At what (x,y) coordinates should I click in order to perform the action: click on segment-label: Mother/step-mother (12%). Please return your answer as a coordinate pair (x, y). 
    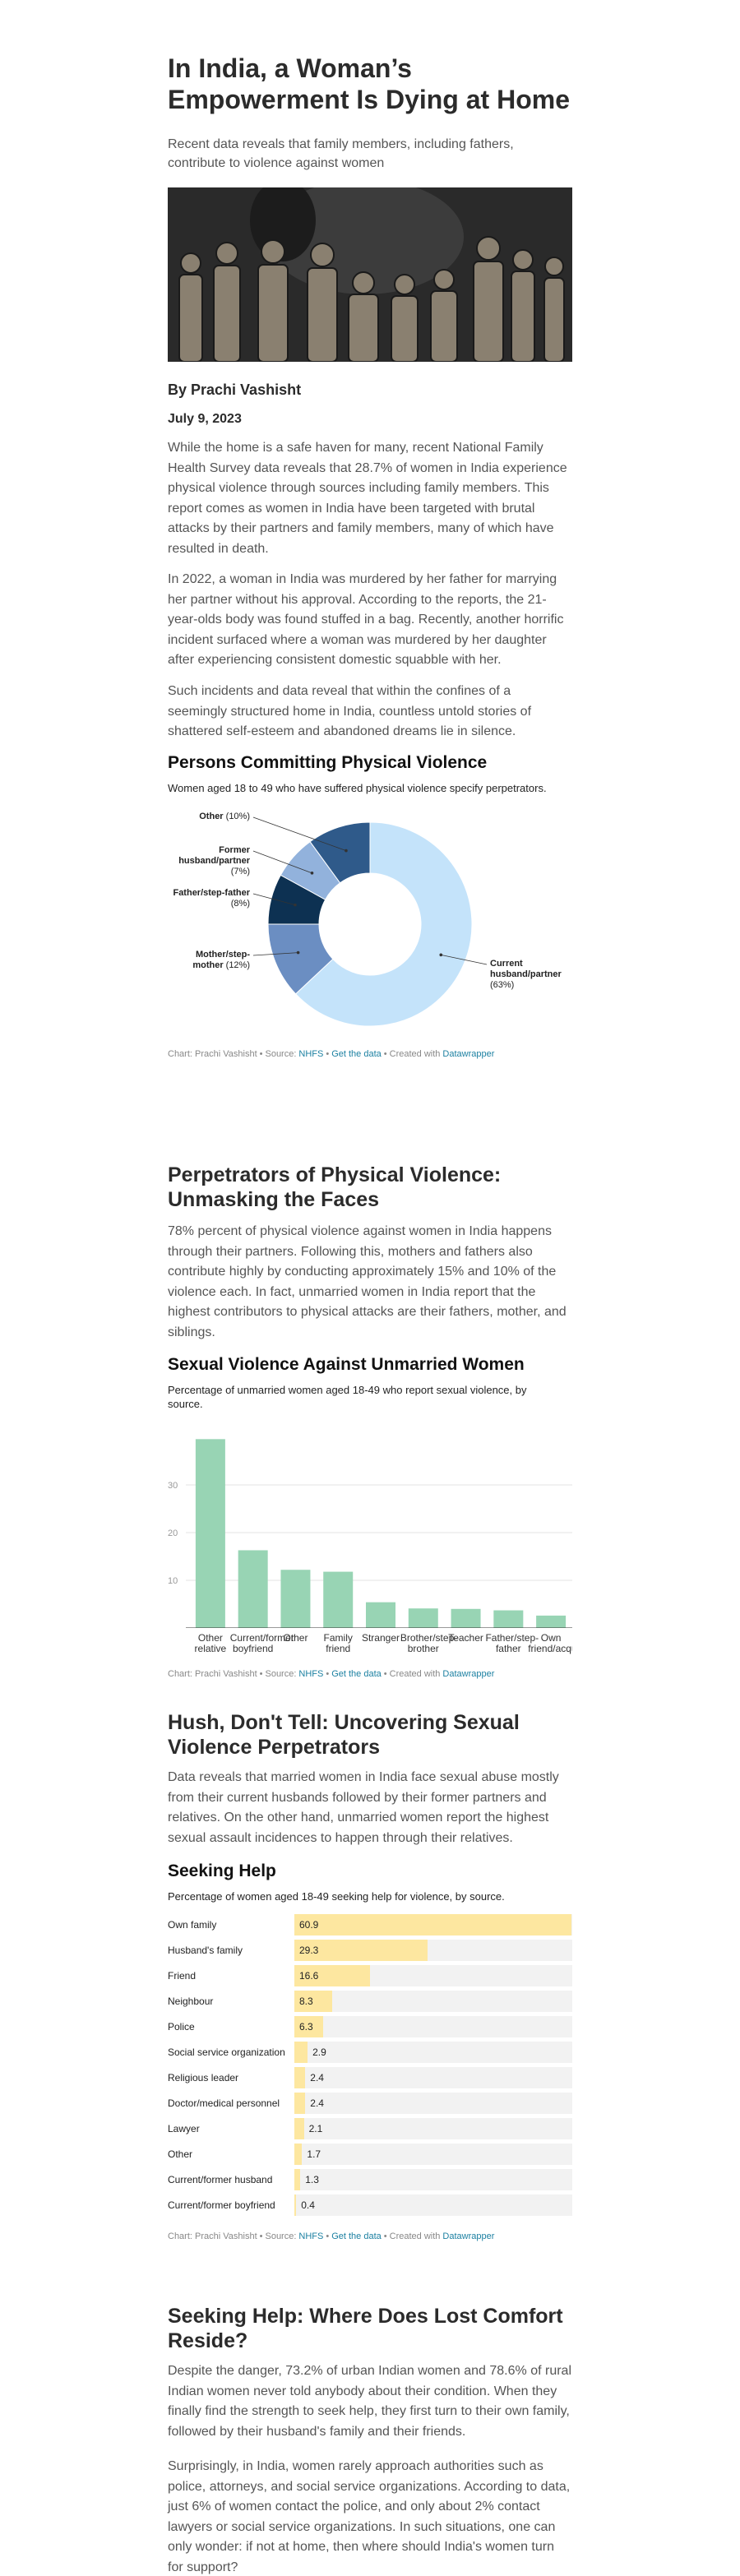
    Looking at the image, I should click on (209, 960).